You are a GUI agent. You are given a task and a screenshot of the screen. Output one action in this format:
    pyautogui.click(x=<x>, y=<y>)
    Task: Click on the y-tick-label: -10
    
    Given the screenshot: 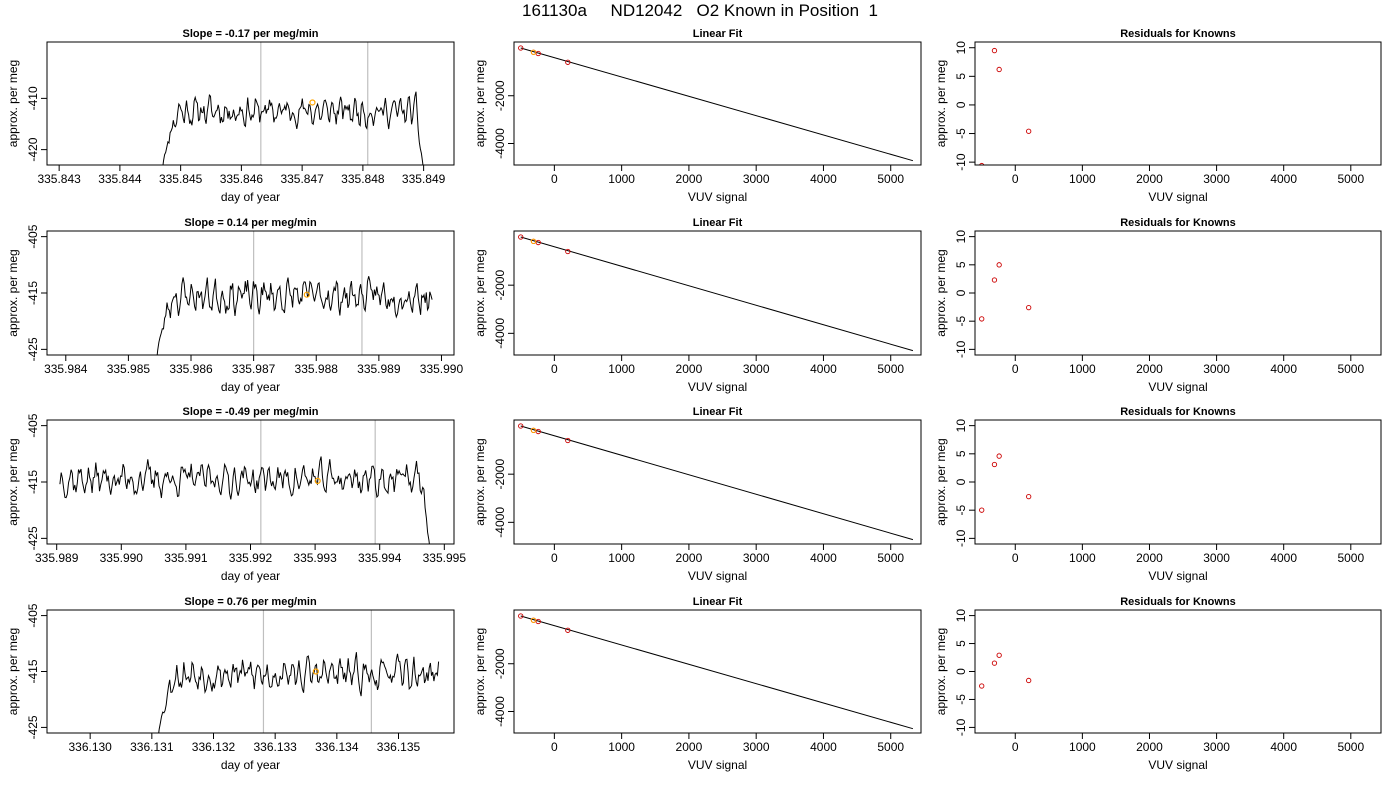 What is the action you would take?
    pyautogui.click(x=961, y=349)
    